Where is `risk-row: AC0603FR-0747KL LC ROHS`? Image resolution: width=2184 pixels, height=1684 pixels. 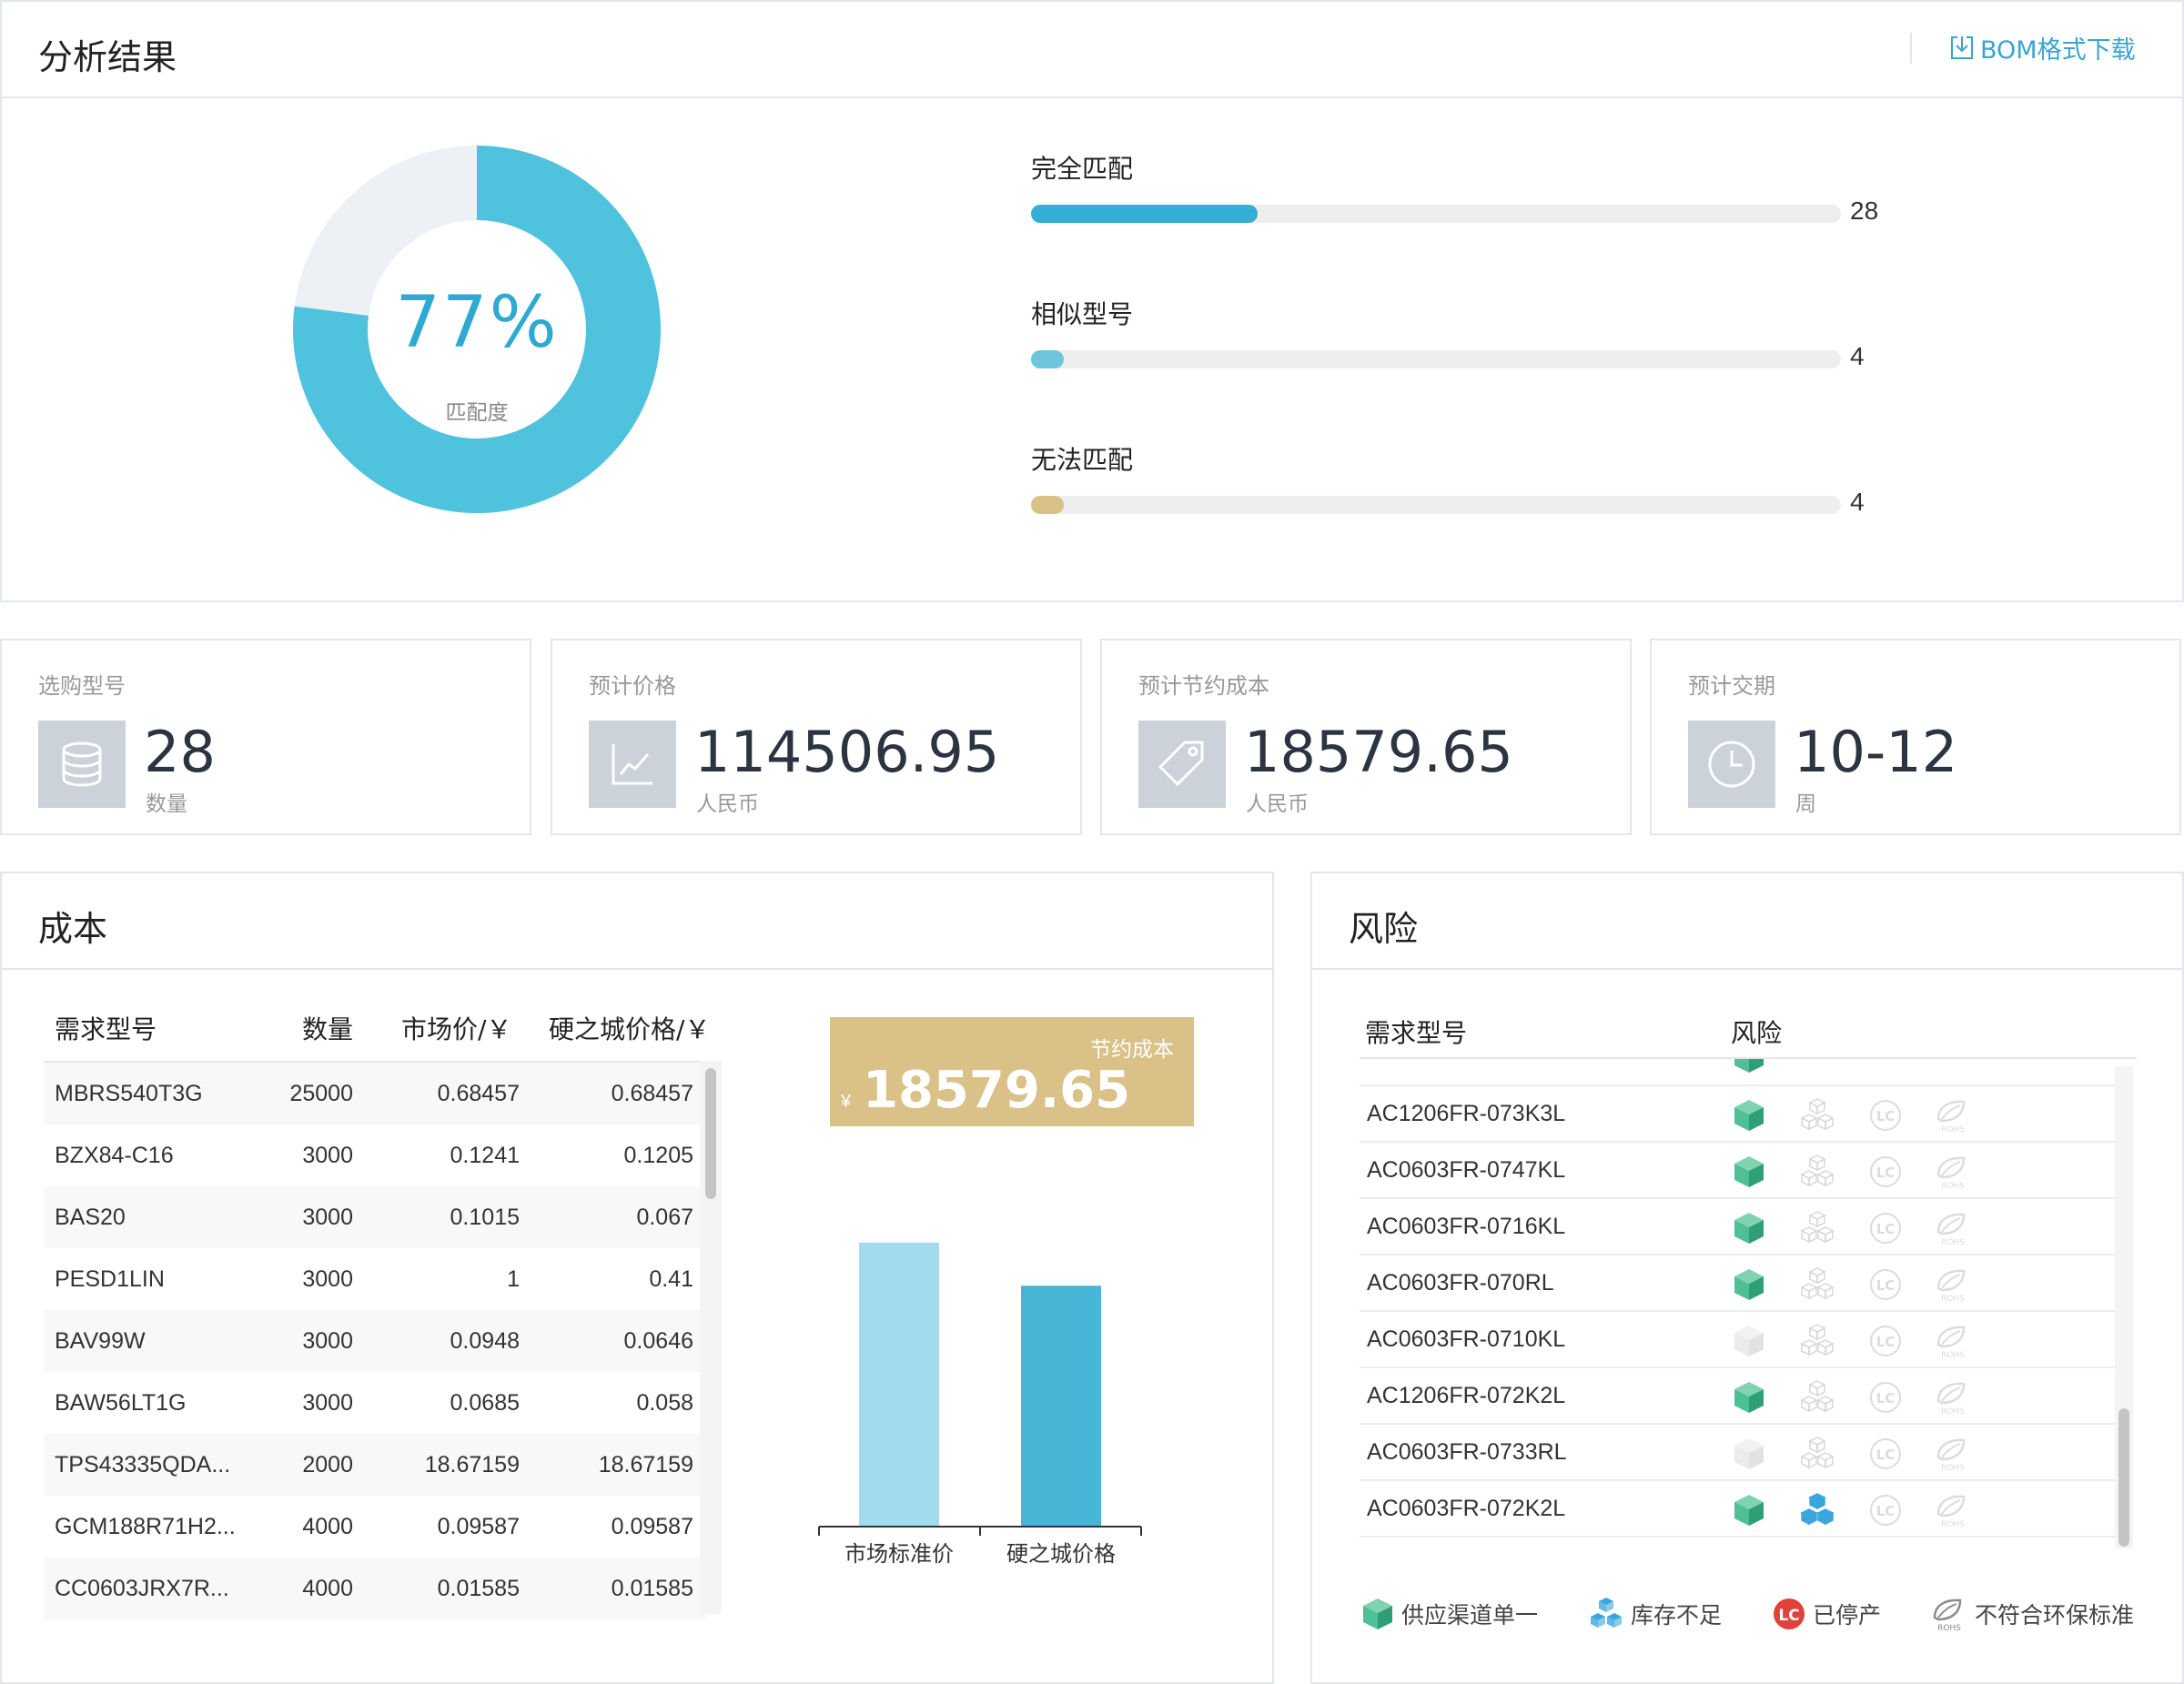
risk-row: AC0603FR-0747KL LC ROHS is located at coordinates (1746, 1171).